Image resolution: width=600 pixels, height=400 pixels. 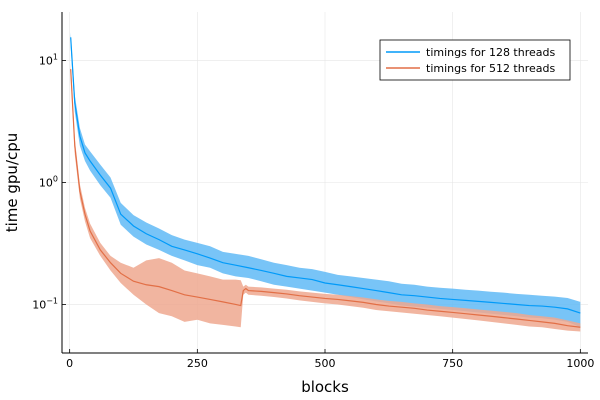 What do you see at coordinates (580, 363) in the screenshot?
I see `x-tick-label-4: 1000` at bounding box center [580, 363].